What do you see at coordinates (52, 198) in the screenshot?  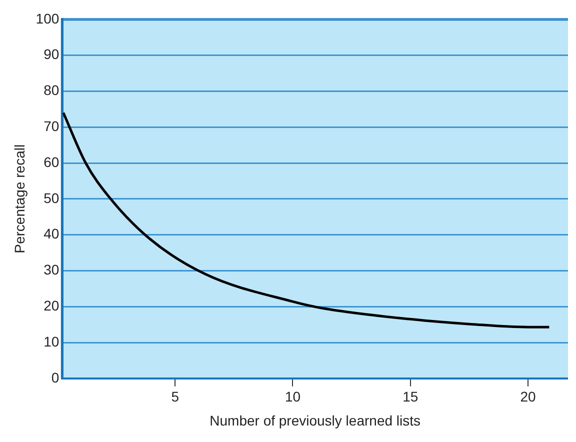 I see `y-tick-label: 50` at bounding box center [52, 198].